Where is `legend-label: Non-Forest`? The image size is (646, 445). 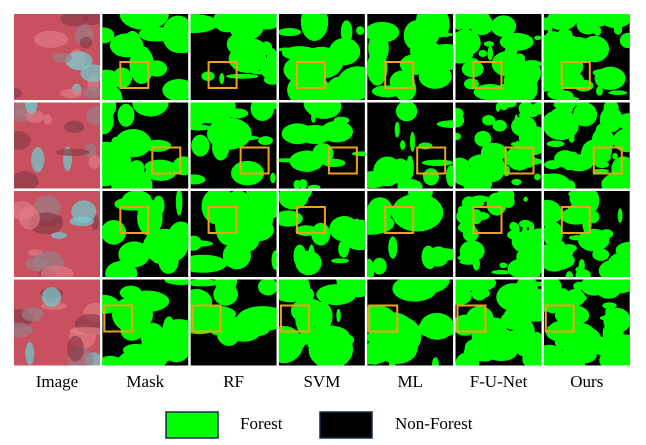 legend-label: Non-Forest is located at coordinates (434, 423).